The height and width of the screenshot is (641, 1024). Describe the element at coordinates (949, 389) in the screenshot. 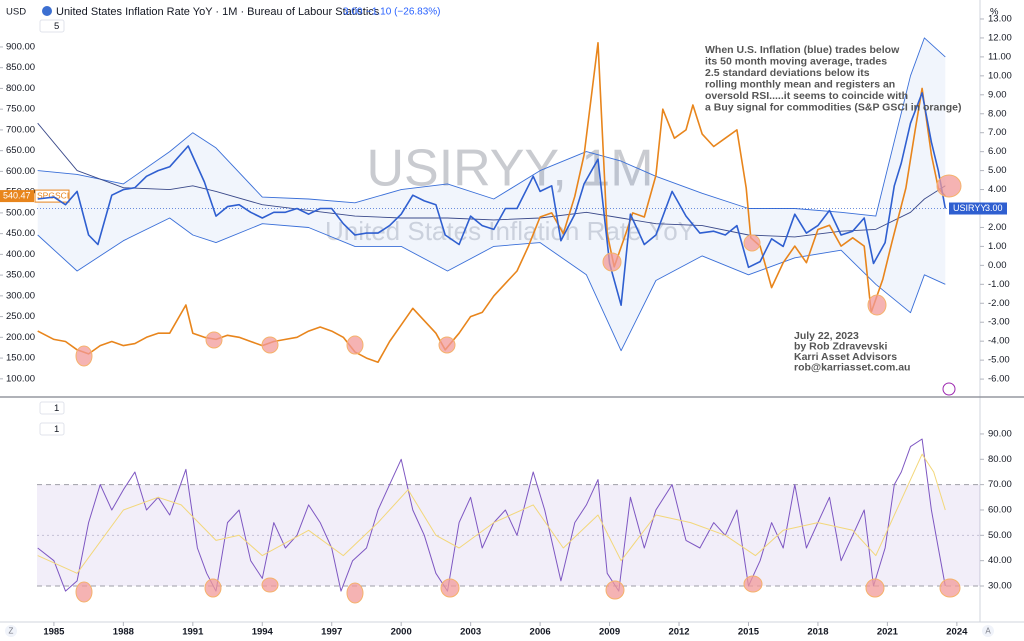

I see `alert-icon` at that location.